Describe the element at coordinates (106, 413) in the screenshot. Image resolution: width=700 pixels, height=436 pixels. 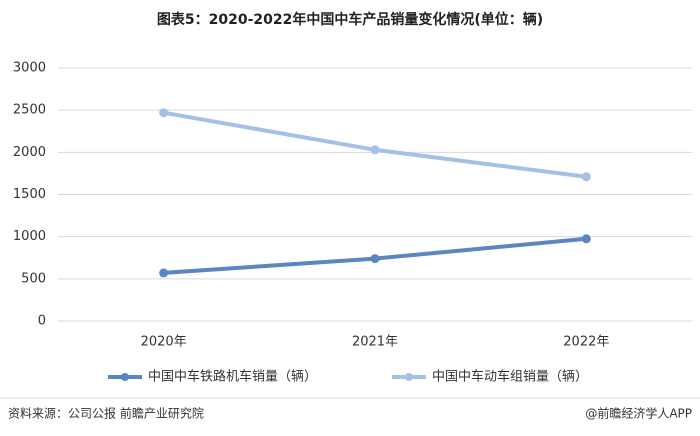
I see `source: 资料来源：公司公报 前瞻产业研究院` at that location.